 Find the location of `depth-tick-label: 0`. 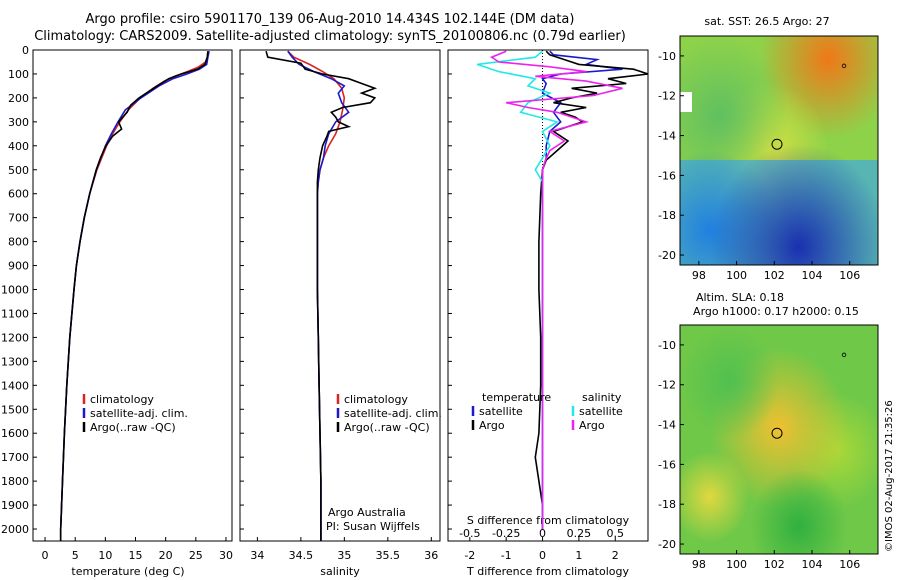

depth-tick-label: 0 is located at coordinates (25, 50).